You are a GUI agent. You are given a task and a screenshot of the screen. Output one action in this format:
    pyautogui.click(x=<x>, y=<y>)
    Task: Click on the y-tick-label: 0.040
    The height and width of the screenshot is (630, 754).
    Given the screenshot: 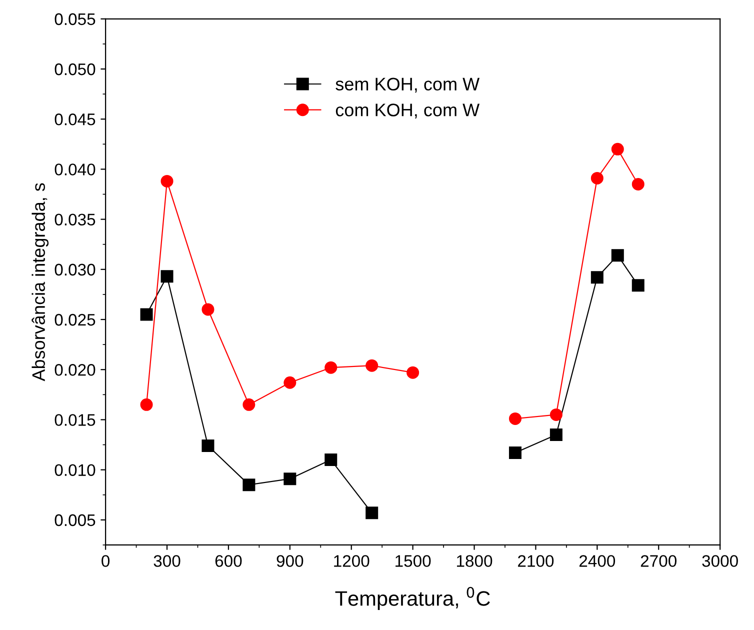 What is the action you would take?
    pyautogui.click(x=75, y=170)
    